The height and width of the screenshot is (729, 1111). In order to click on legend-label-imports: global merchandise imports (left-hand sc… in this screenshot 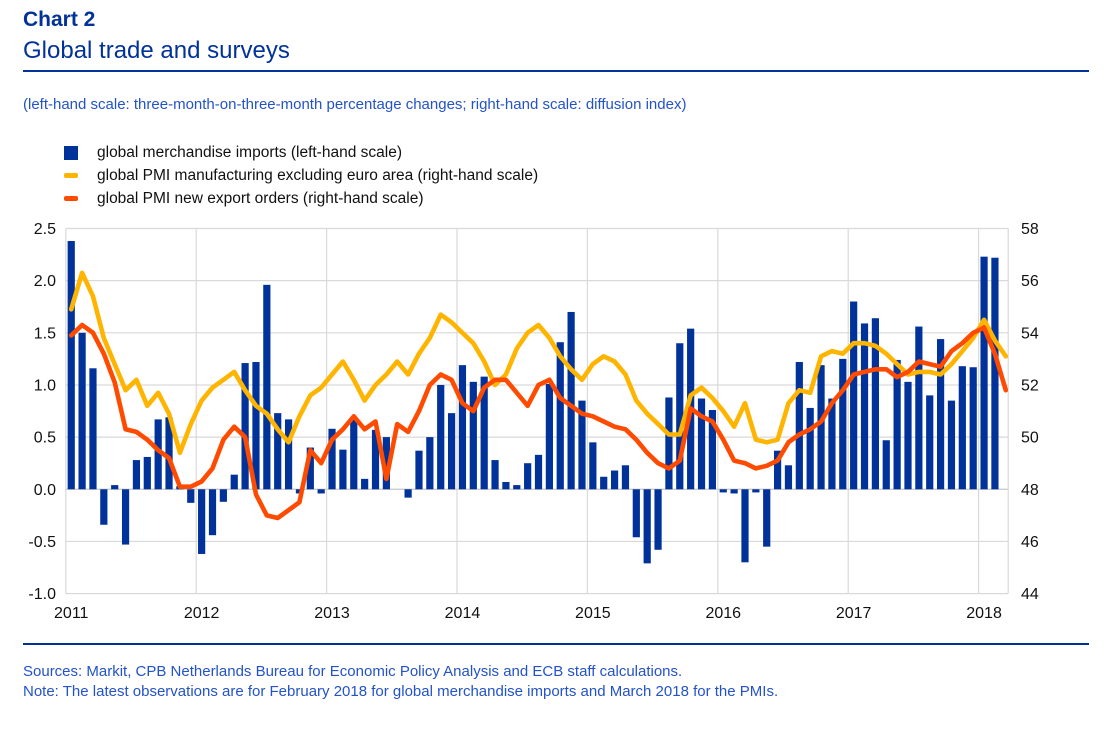, I will do `click(249, 152)`.